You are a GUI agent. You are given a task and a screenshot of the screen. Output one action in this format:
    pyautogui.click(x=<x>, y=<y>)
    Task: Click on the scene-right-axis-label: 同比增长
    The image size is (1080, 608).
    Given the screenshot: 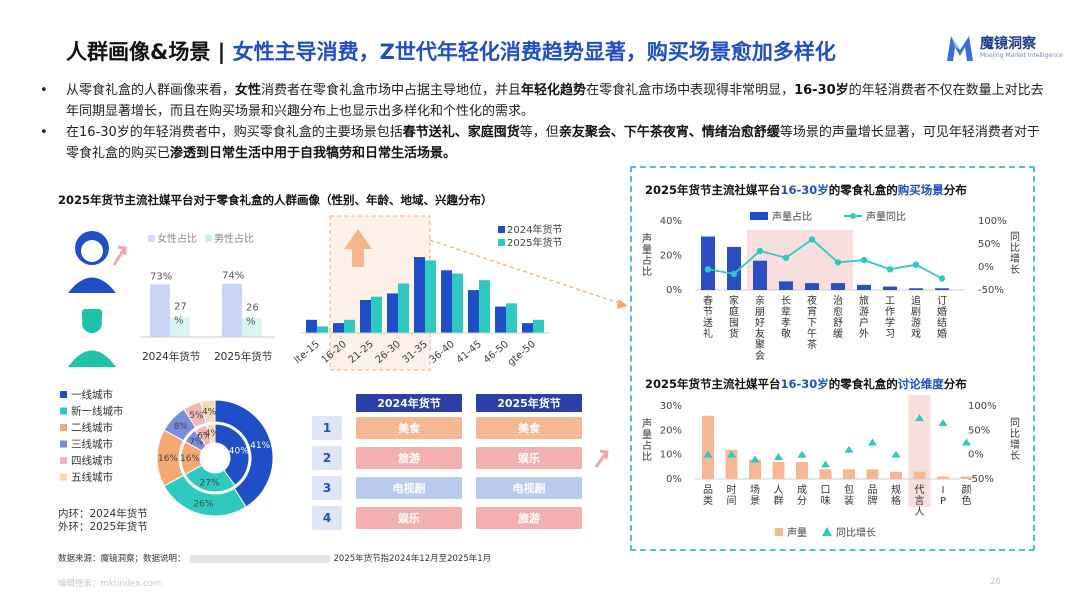 What is the action you would take?
    pyautogui.click(x=1015, y=253)
    